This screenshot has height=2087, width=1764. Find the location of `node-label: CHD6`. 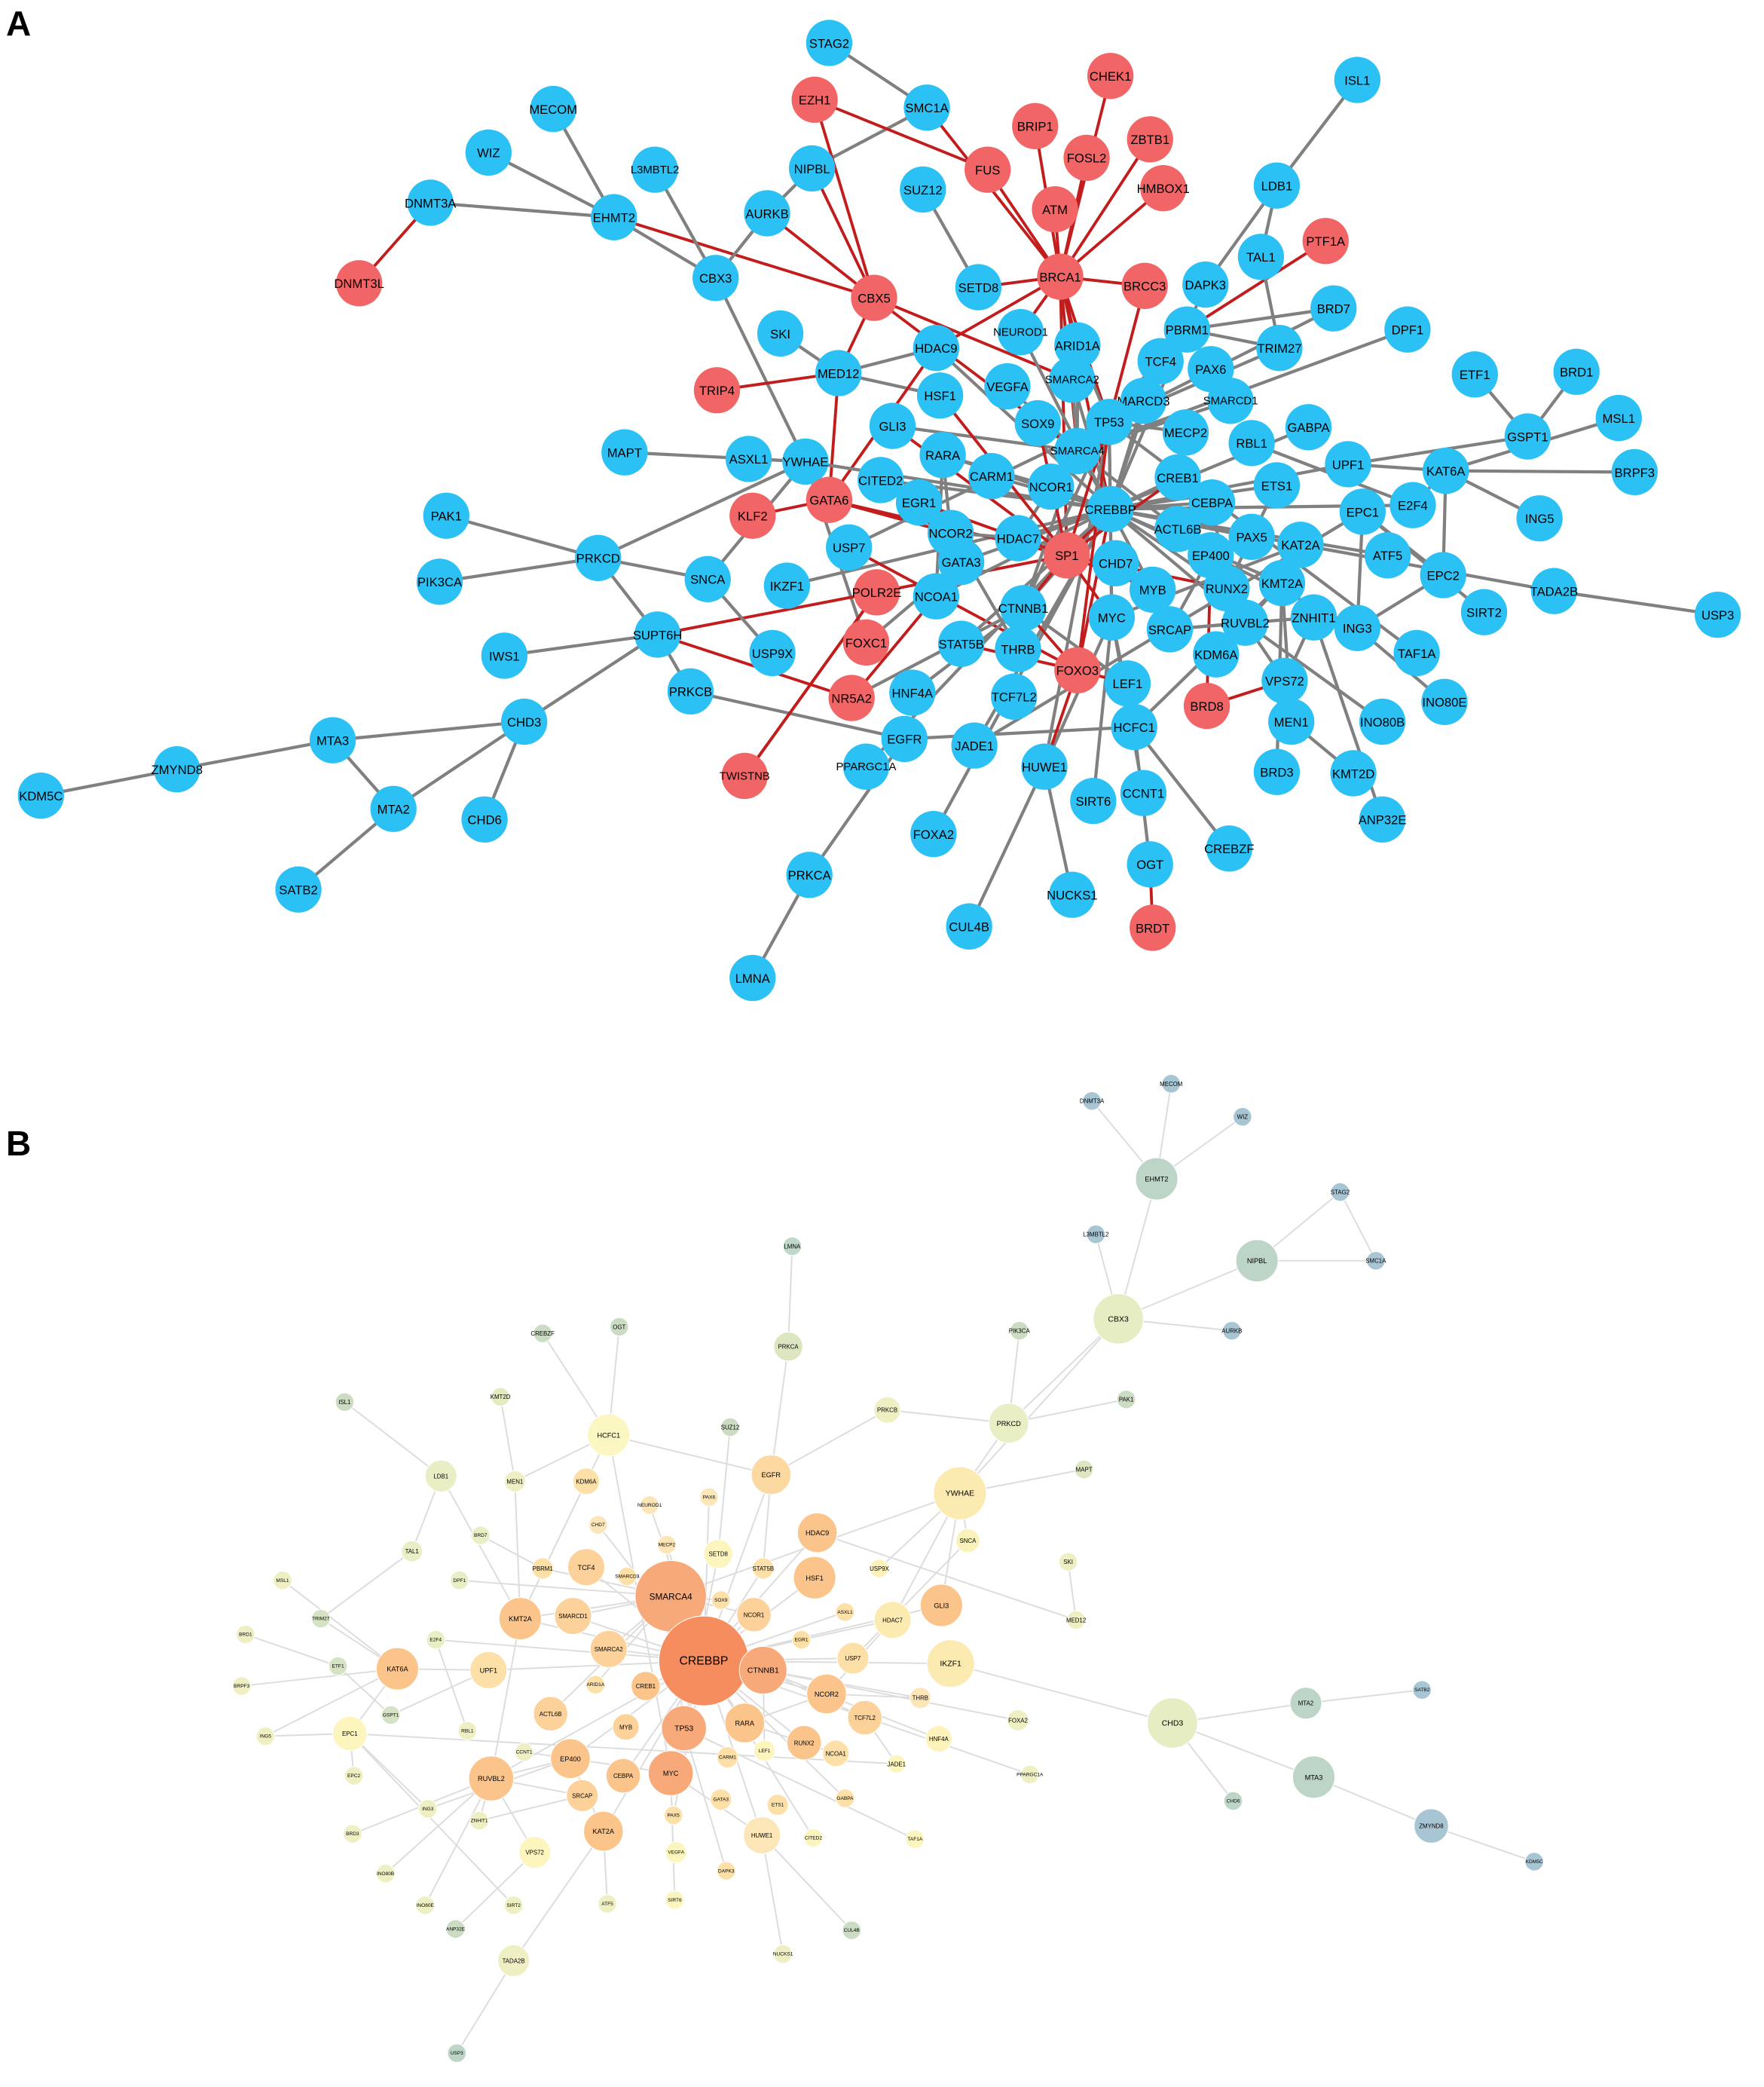

node-label: CHD6 is located at coordinates (1233, 1801).